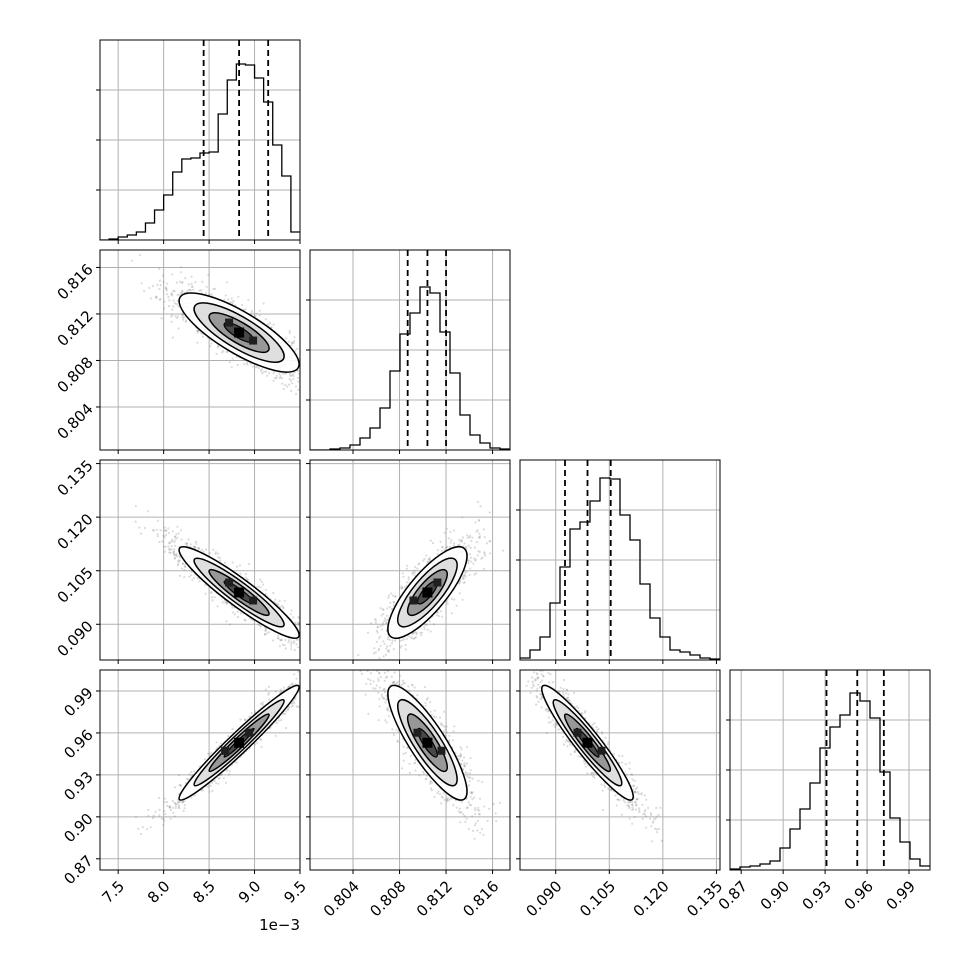 The width and height of the screenshot is (970, 970). I want to click on y-tick-label: 0.120, so click(75, 531).